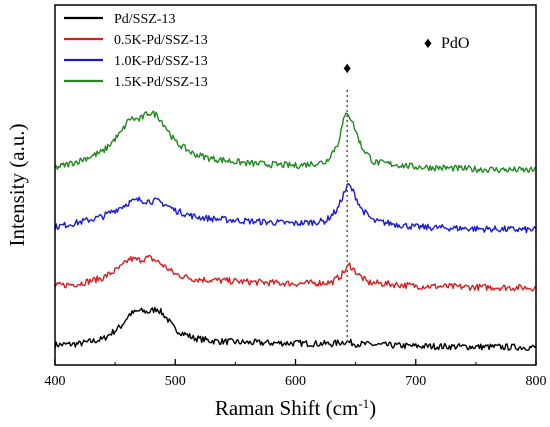  I want to click on x-tick-label: 600, so click(295, 381).